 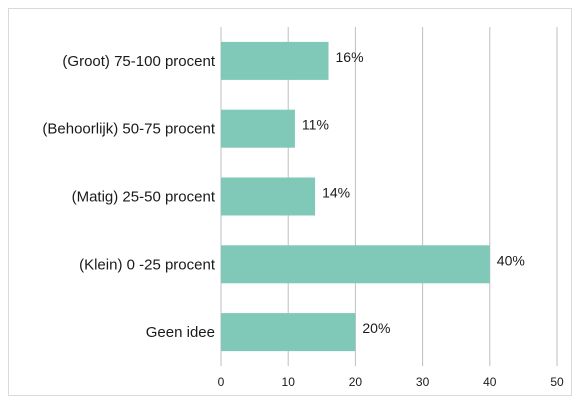 I want to click on value-label: 20%, so click(x=376, y=328).